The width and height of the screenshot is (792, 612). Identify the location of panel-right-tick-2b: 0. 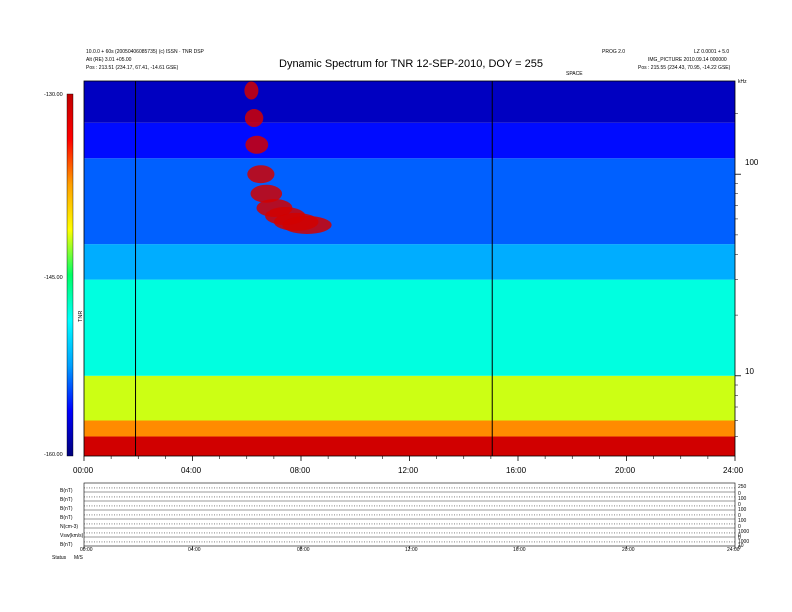
(739, 505).